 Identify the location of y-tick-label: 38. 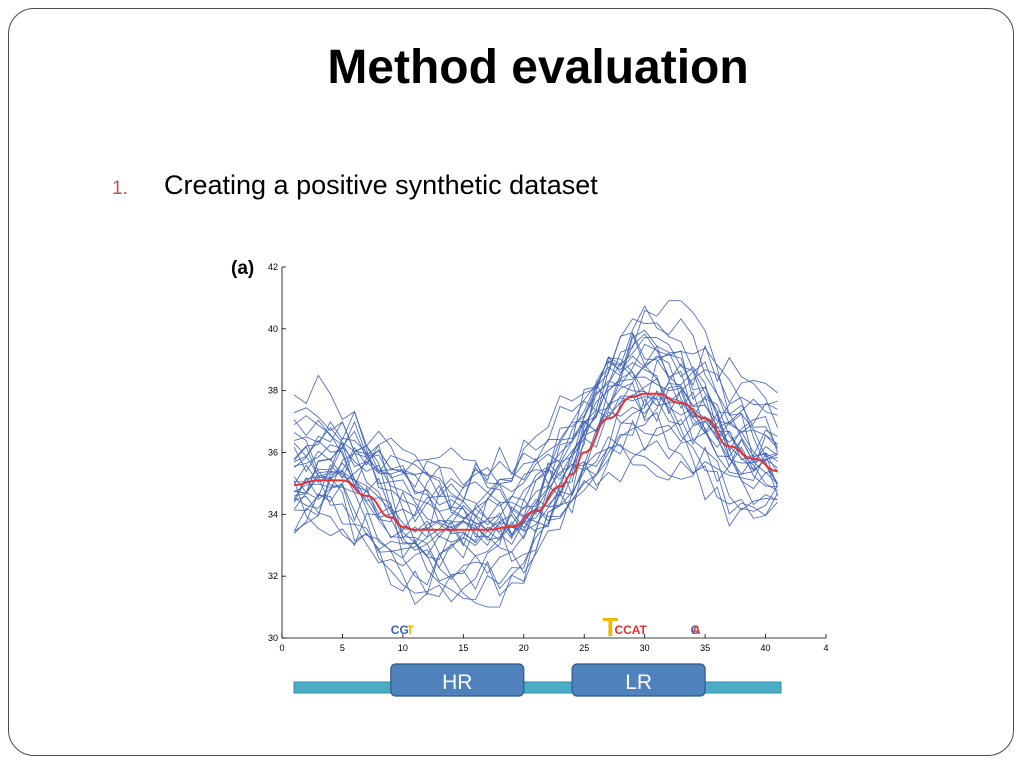
(273, 391).